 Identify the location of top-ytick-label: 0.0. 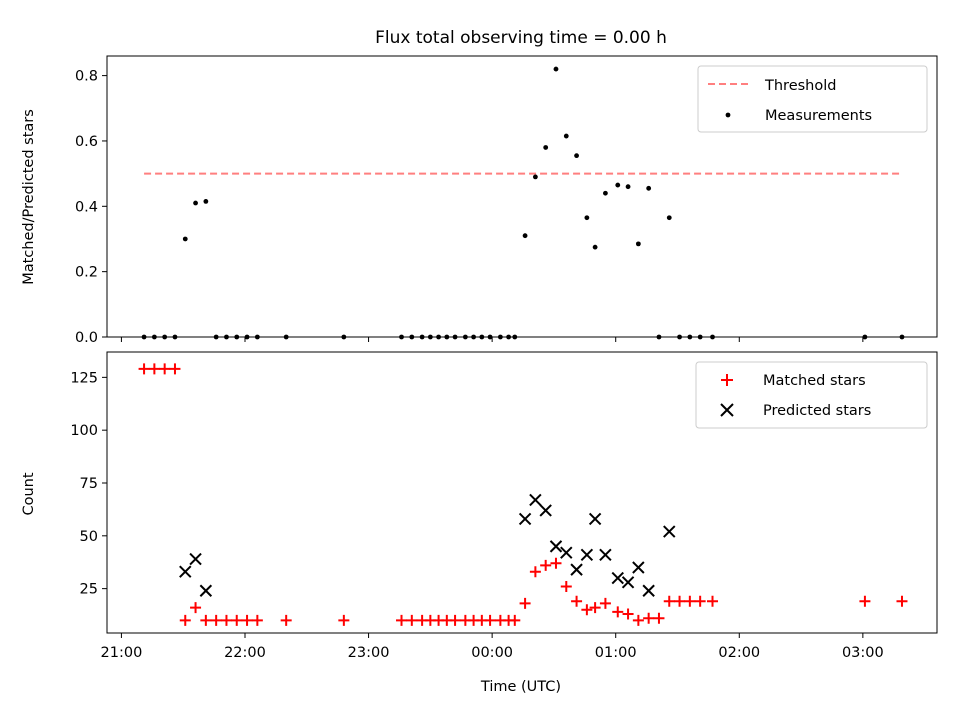
(86, 338).